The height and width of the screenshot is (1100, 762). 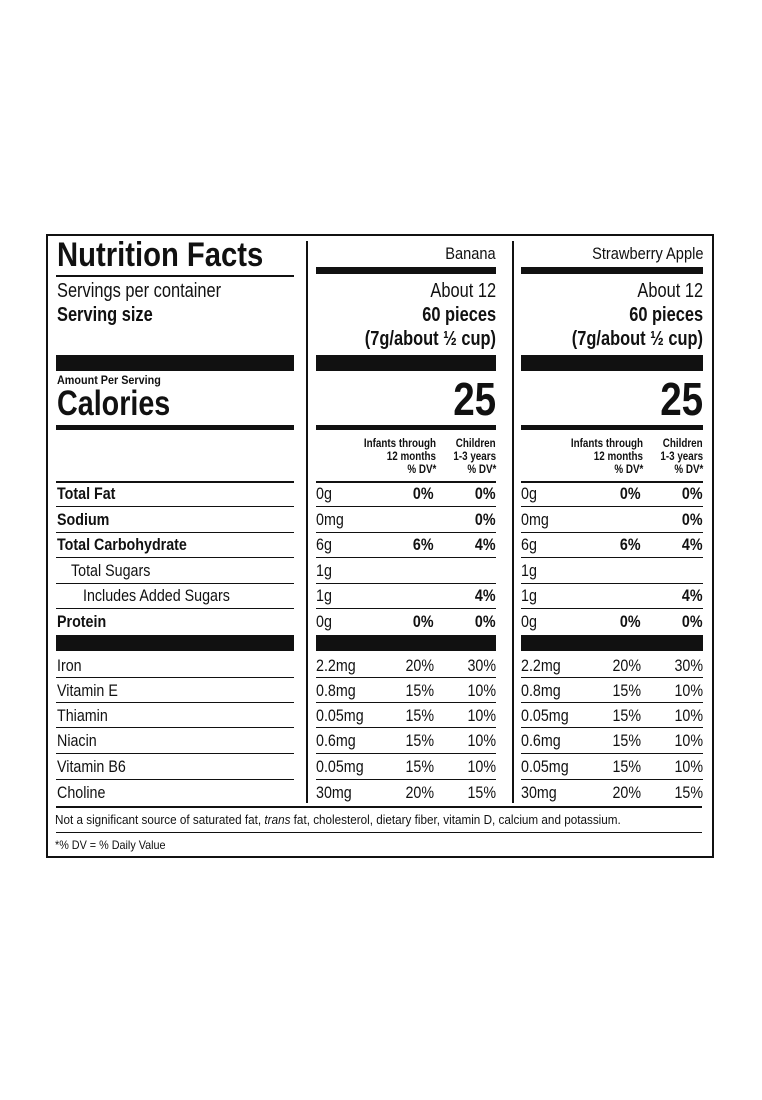 What do you see at coordinates (111, 570) in the screenshot?
I see `nutrient-label: Total Sugars` at bounding box center [111, 570].